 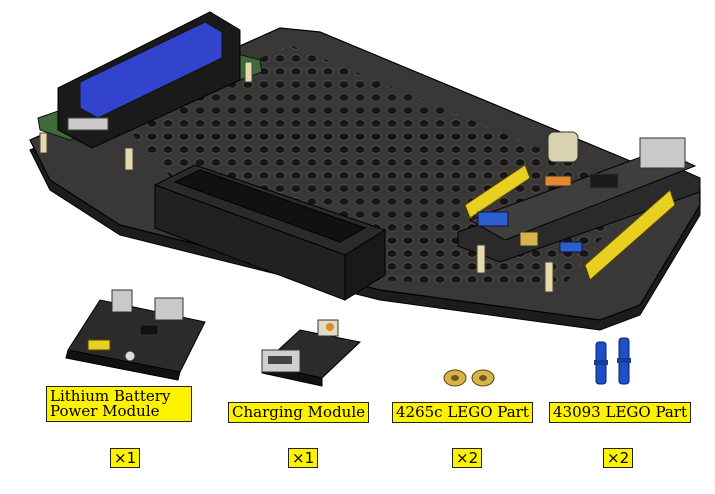 What do you see at coordinates (135, 335) in the screenshot?
I see `power-module-illustration` at bounding box center [135, 335].